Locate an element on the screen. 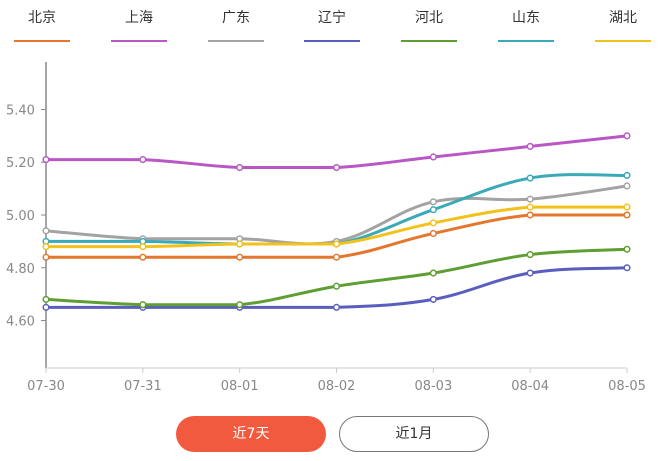 The height and width of the screenshot is (461, 662). legend-item-shanghai: 上海 is located at coordinates (139, 25).